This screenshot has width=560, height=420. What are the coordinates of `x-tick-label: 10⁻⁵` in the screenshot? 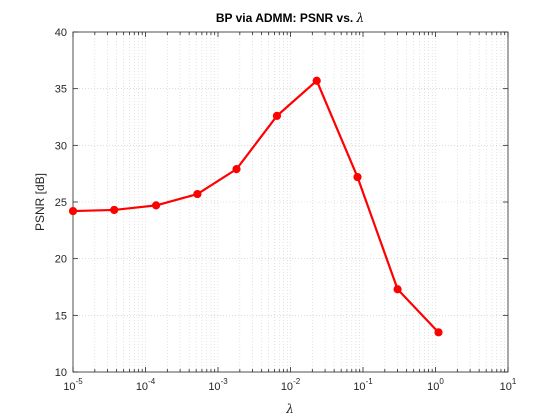 It's located at (73, 385).